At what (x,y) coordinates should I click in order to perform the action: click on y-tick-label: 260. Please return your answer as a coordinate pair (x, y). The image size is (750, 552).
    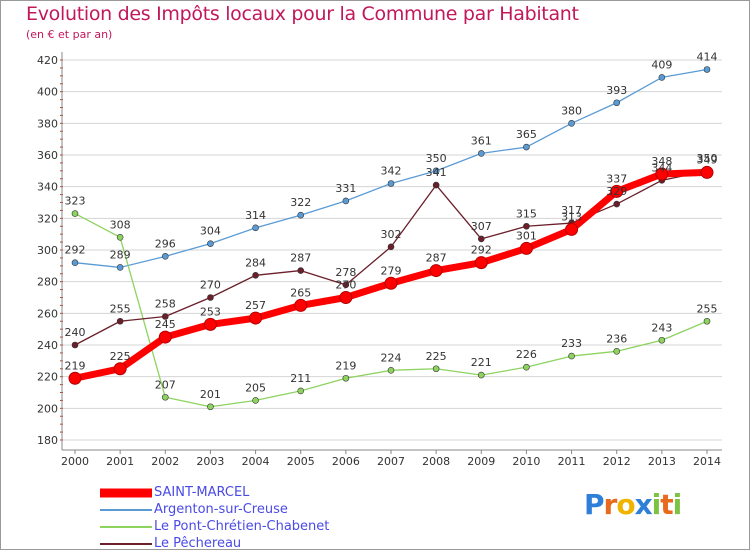
    Looking at the image, I should click on (47, 313).